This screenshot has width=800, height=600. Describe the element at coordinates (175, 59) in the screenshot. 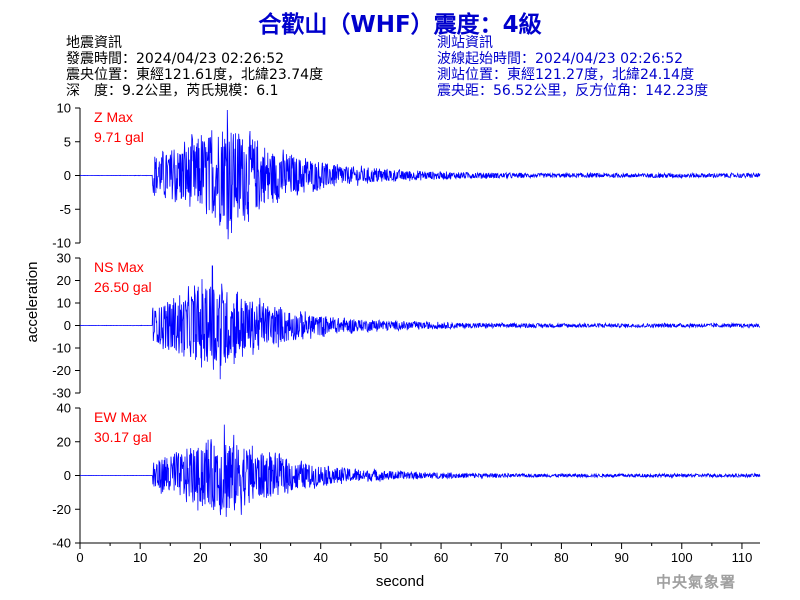

I see `origin-time: 發震時間：2024/04/23 02:26:52` at that location.